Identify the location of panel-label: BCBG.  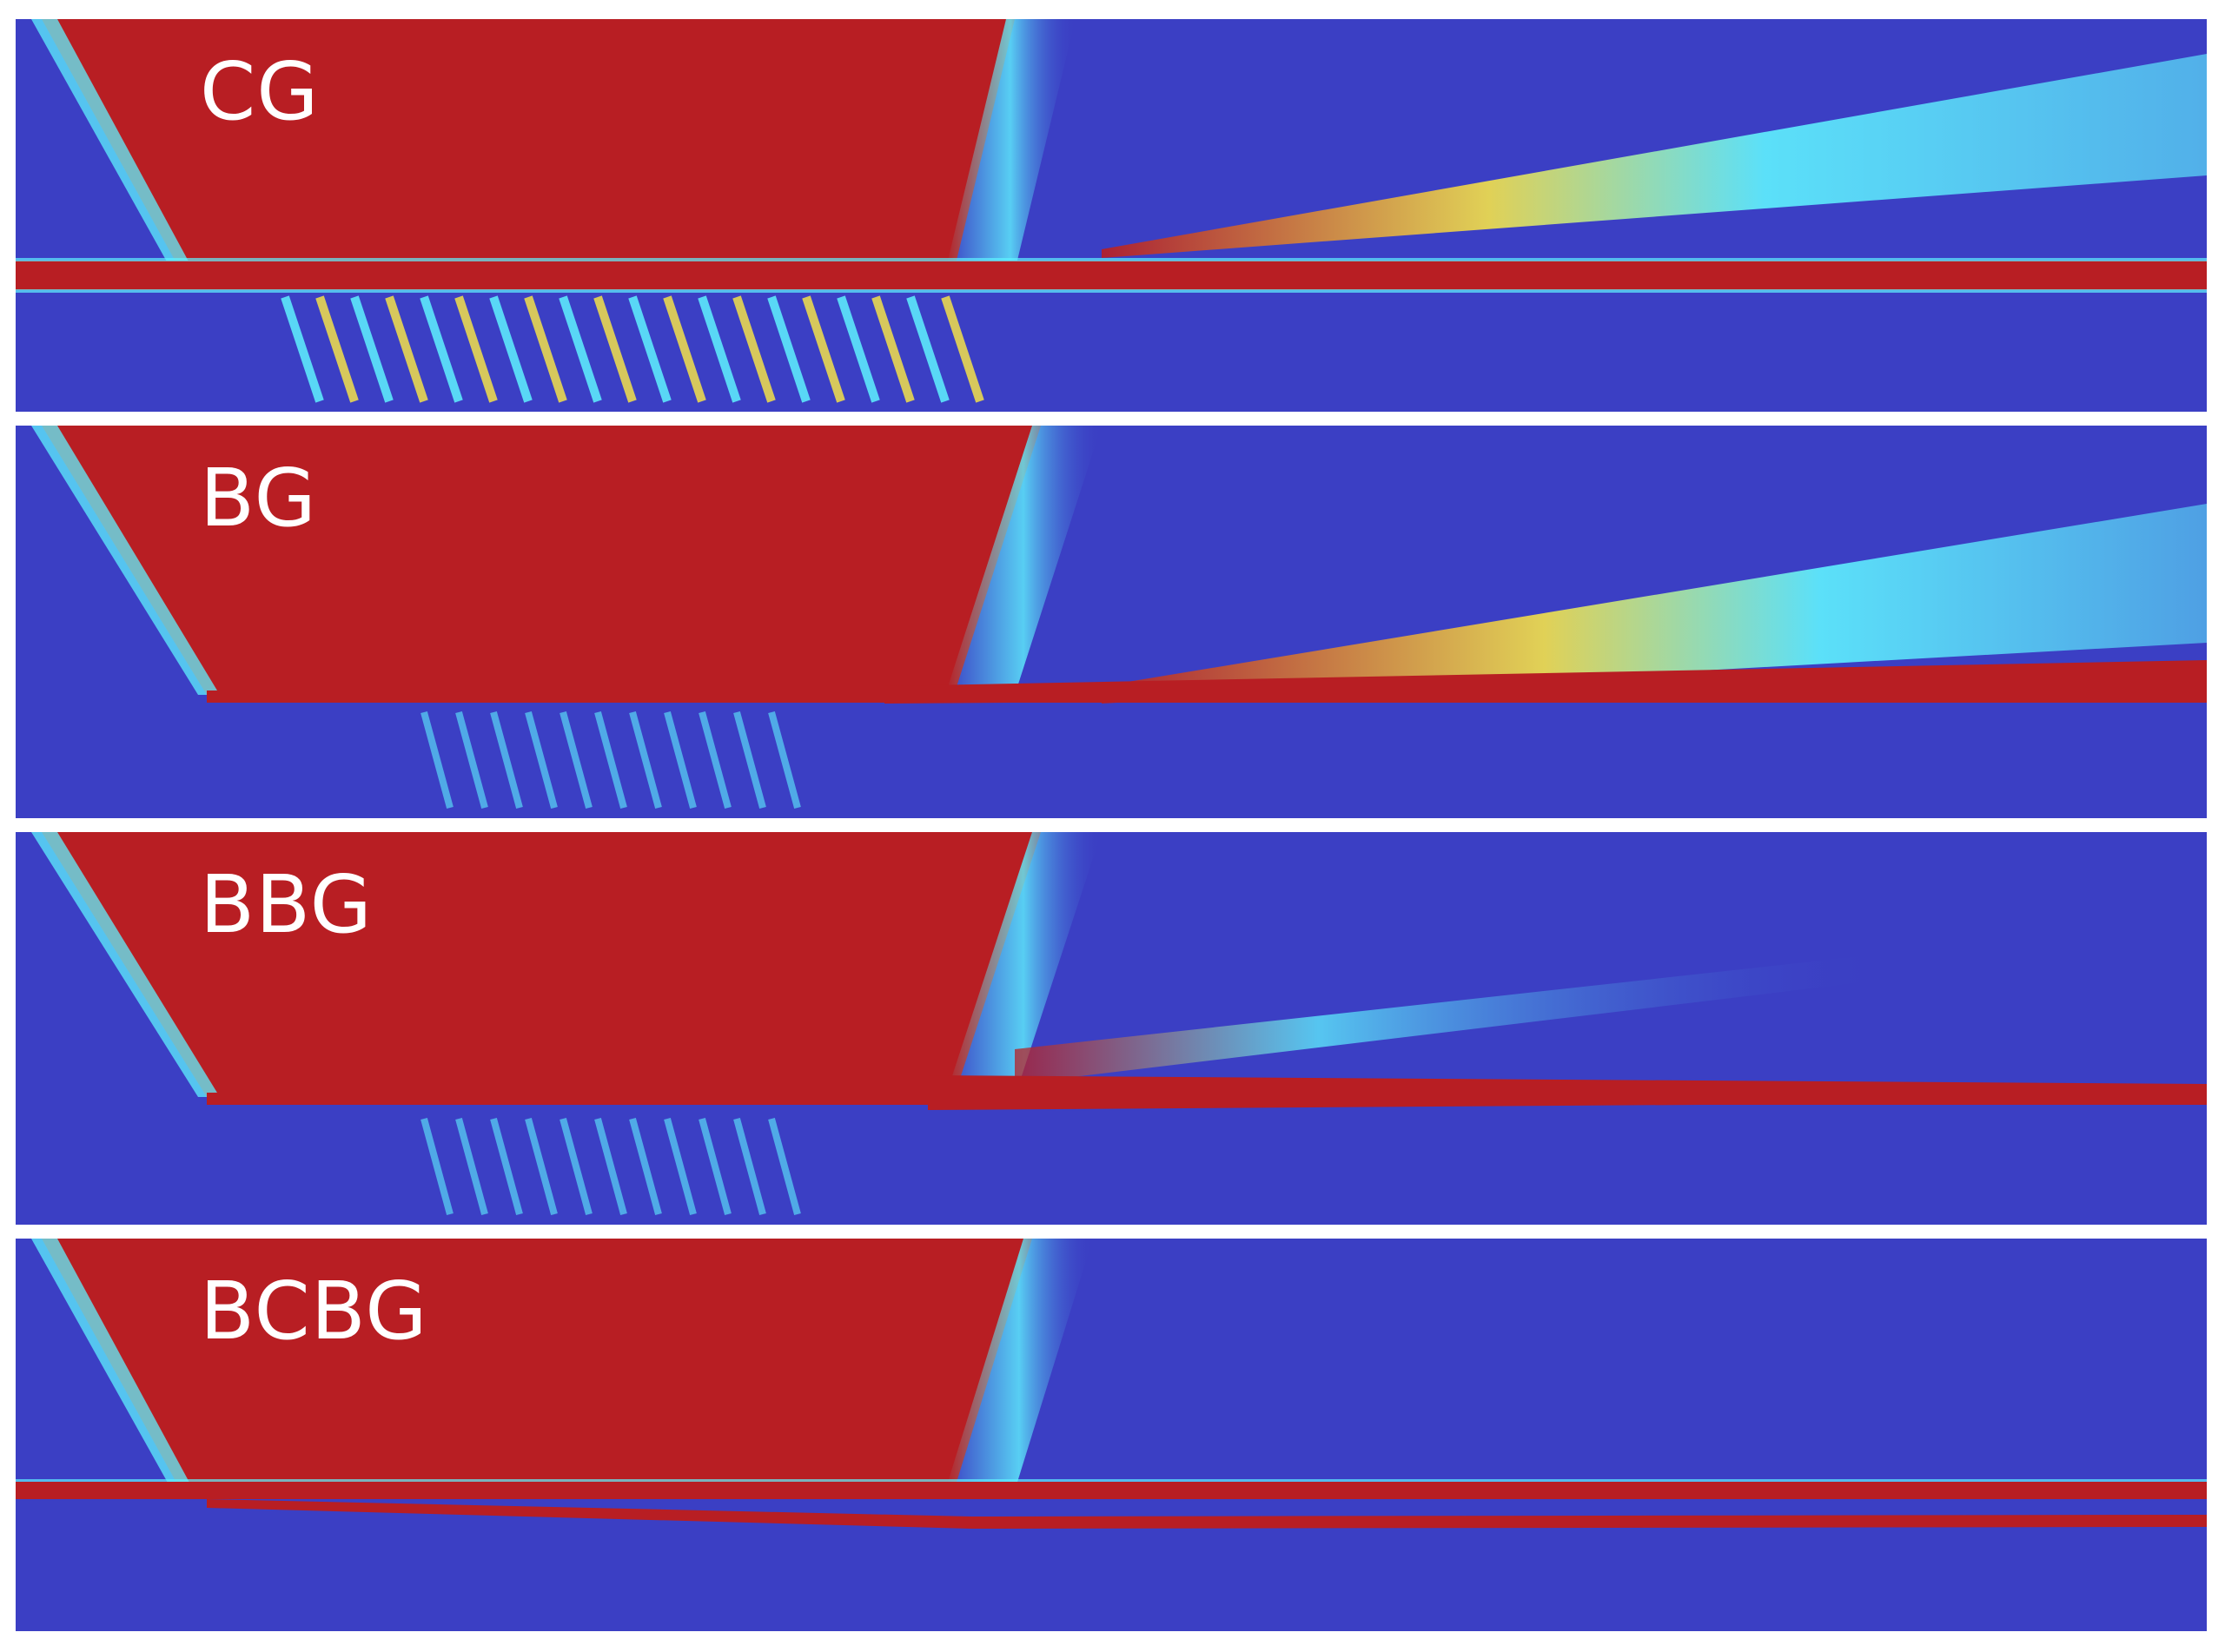
(314, 1311).